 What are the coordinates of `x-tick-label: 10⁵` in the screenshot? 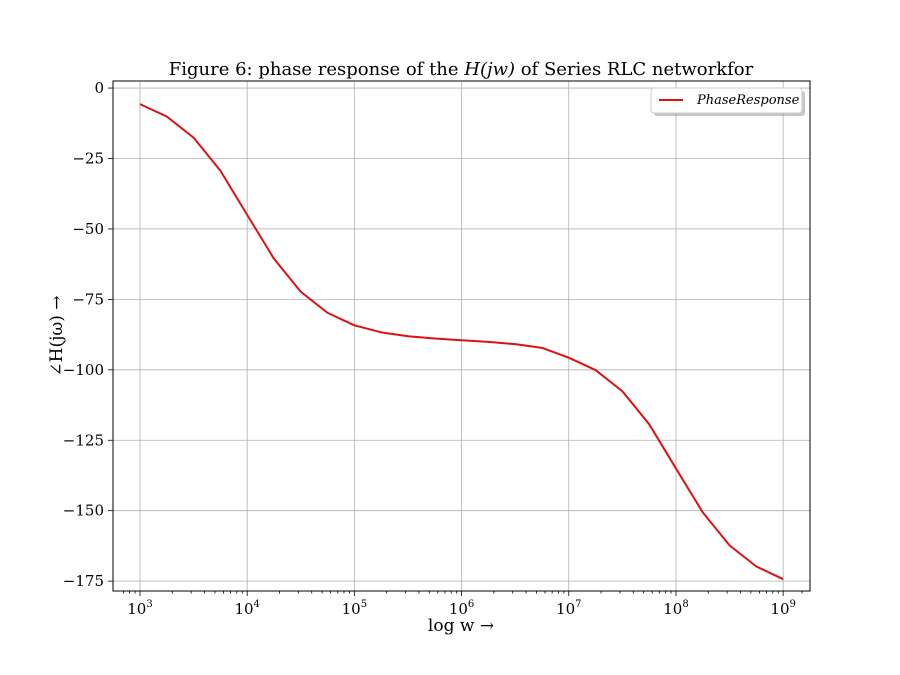 It's located at (354, 608).